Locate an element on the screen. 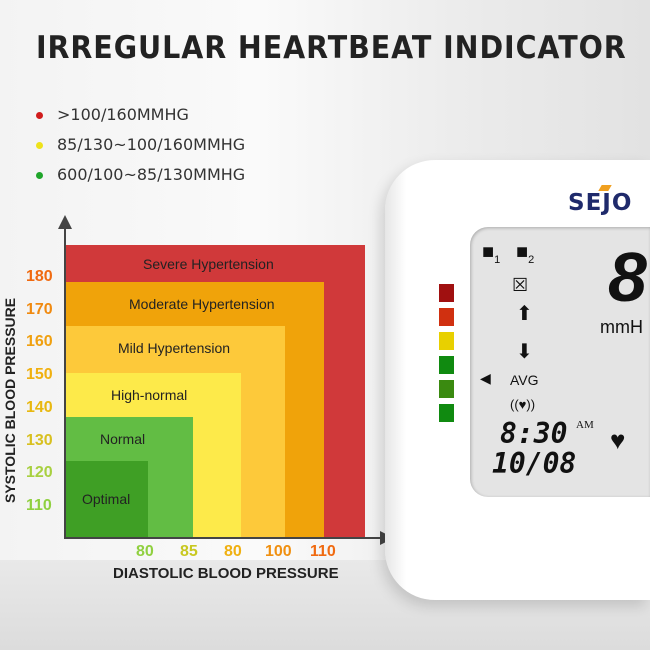 This screenshot has width=650, height=650. legend-item-high: >100/160MMHG is located at coordinates (112, 114).